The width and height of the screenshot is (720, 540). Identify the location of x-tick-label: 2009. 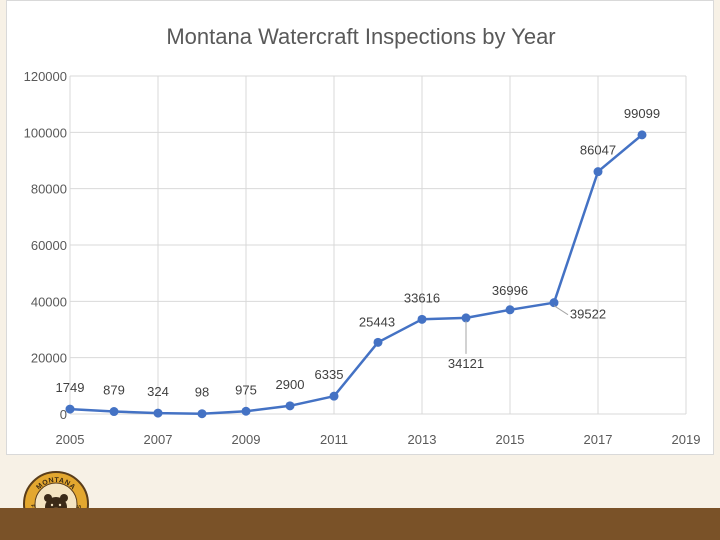
(246, 439).